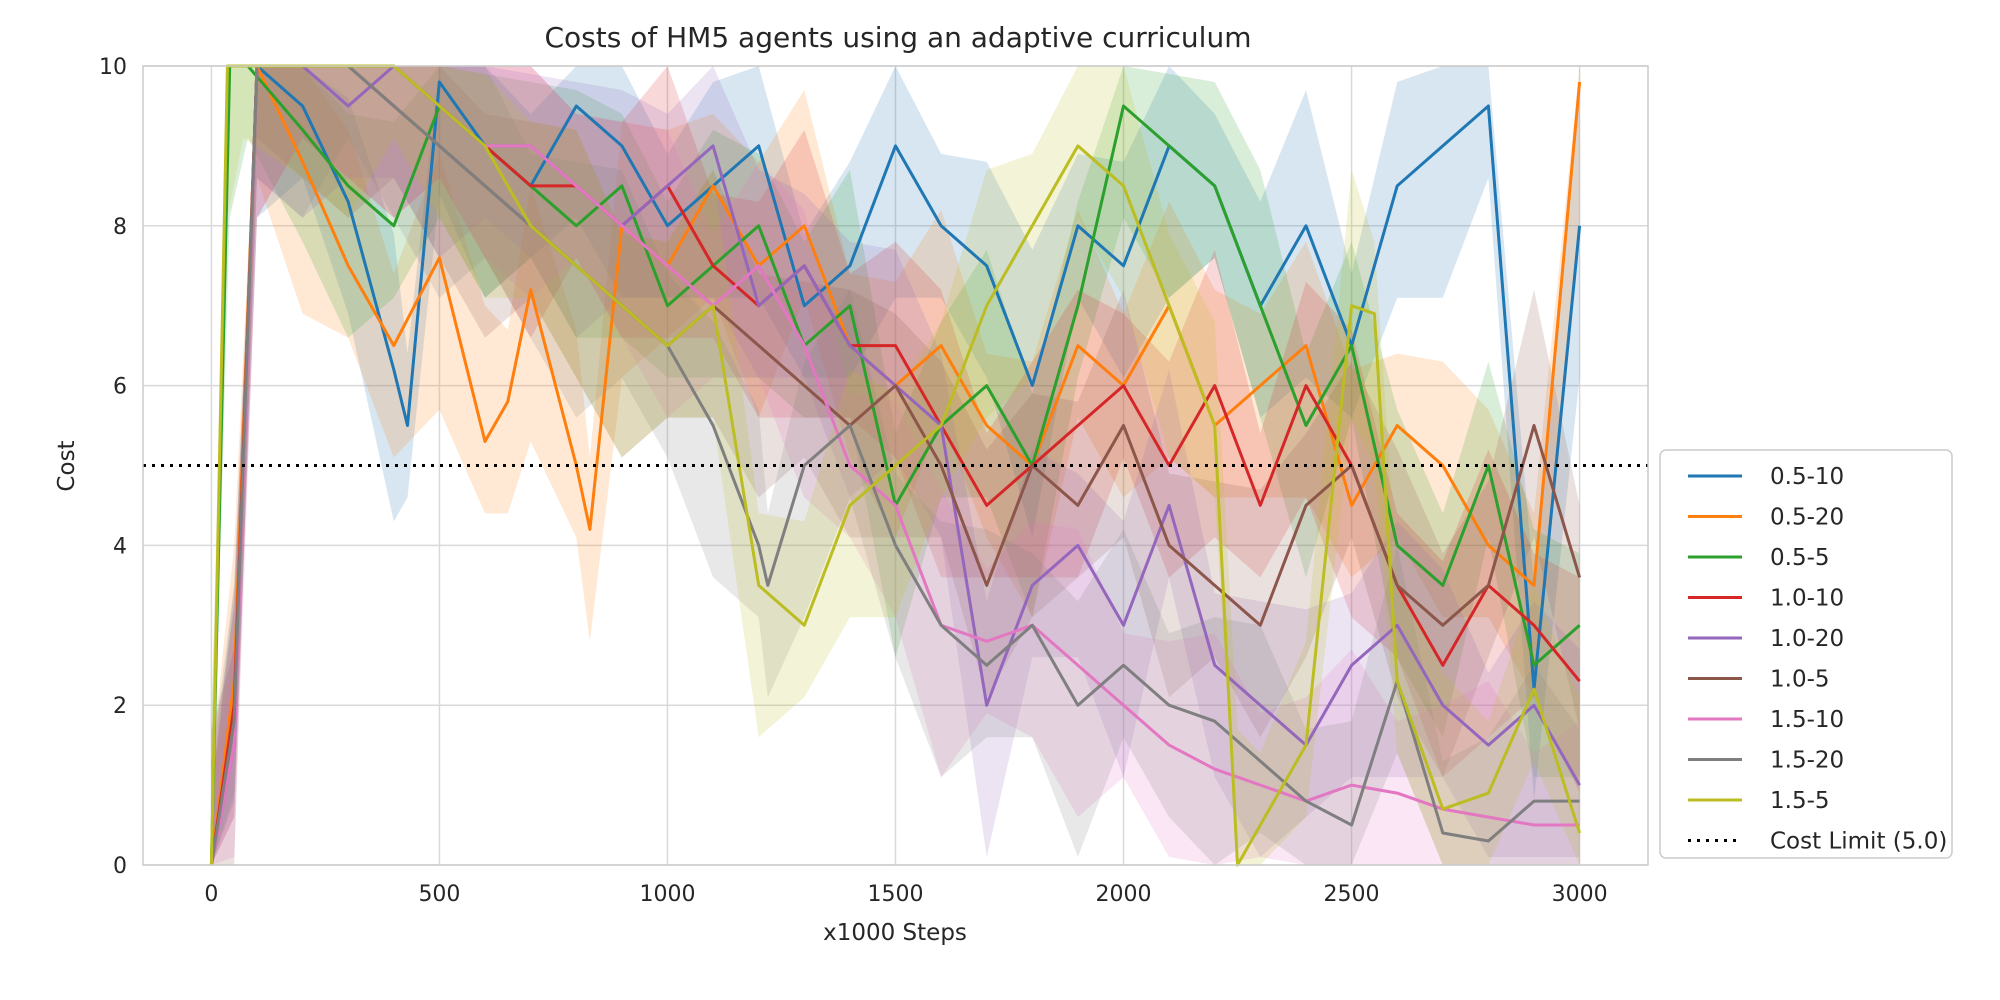 This screenshot has width=2000, height=1000. I want to click on y-axis-label: Cost, so click(67, 465).